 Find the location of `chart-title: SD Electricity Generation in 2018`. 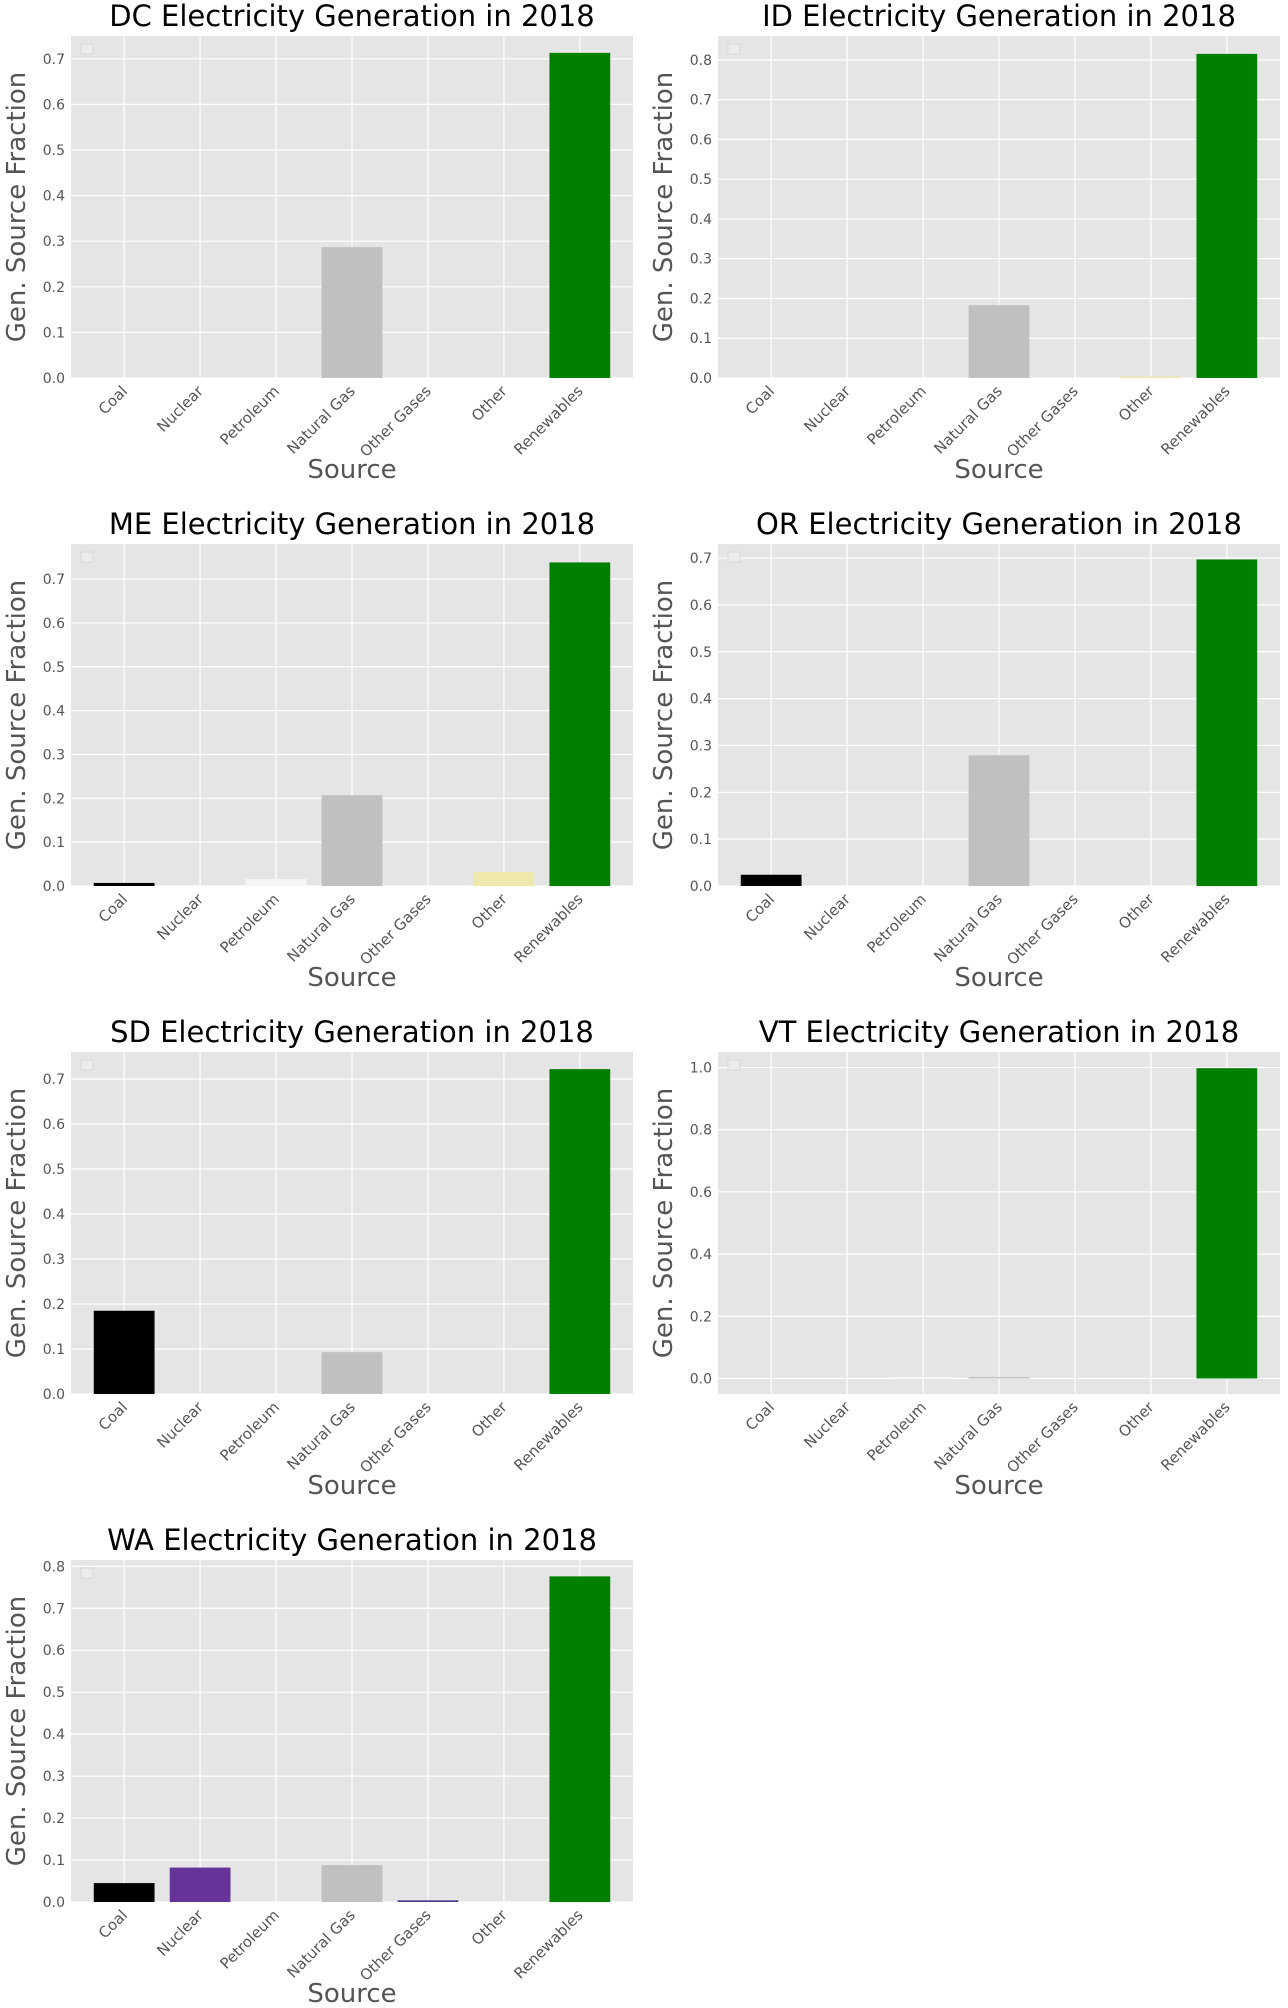

chart-title: SD Electricity Generation in 2018 is located at coordinates (352, 1032).